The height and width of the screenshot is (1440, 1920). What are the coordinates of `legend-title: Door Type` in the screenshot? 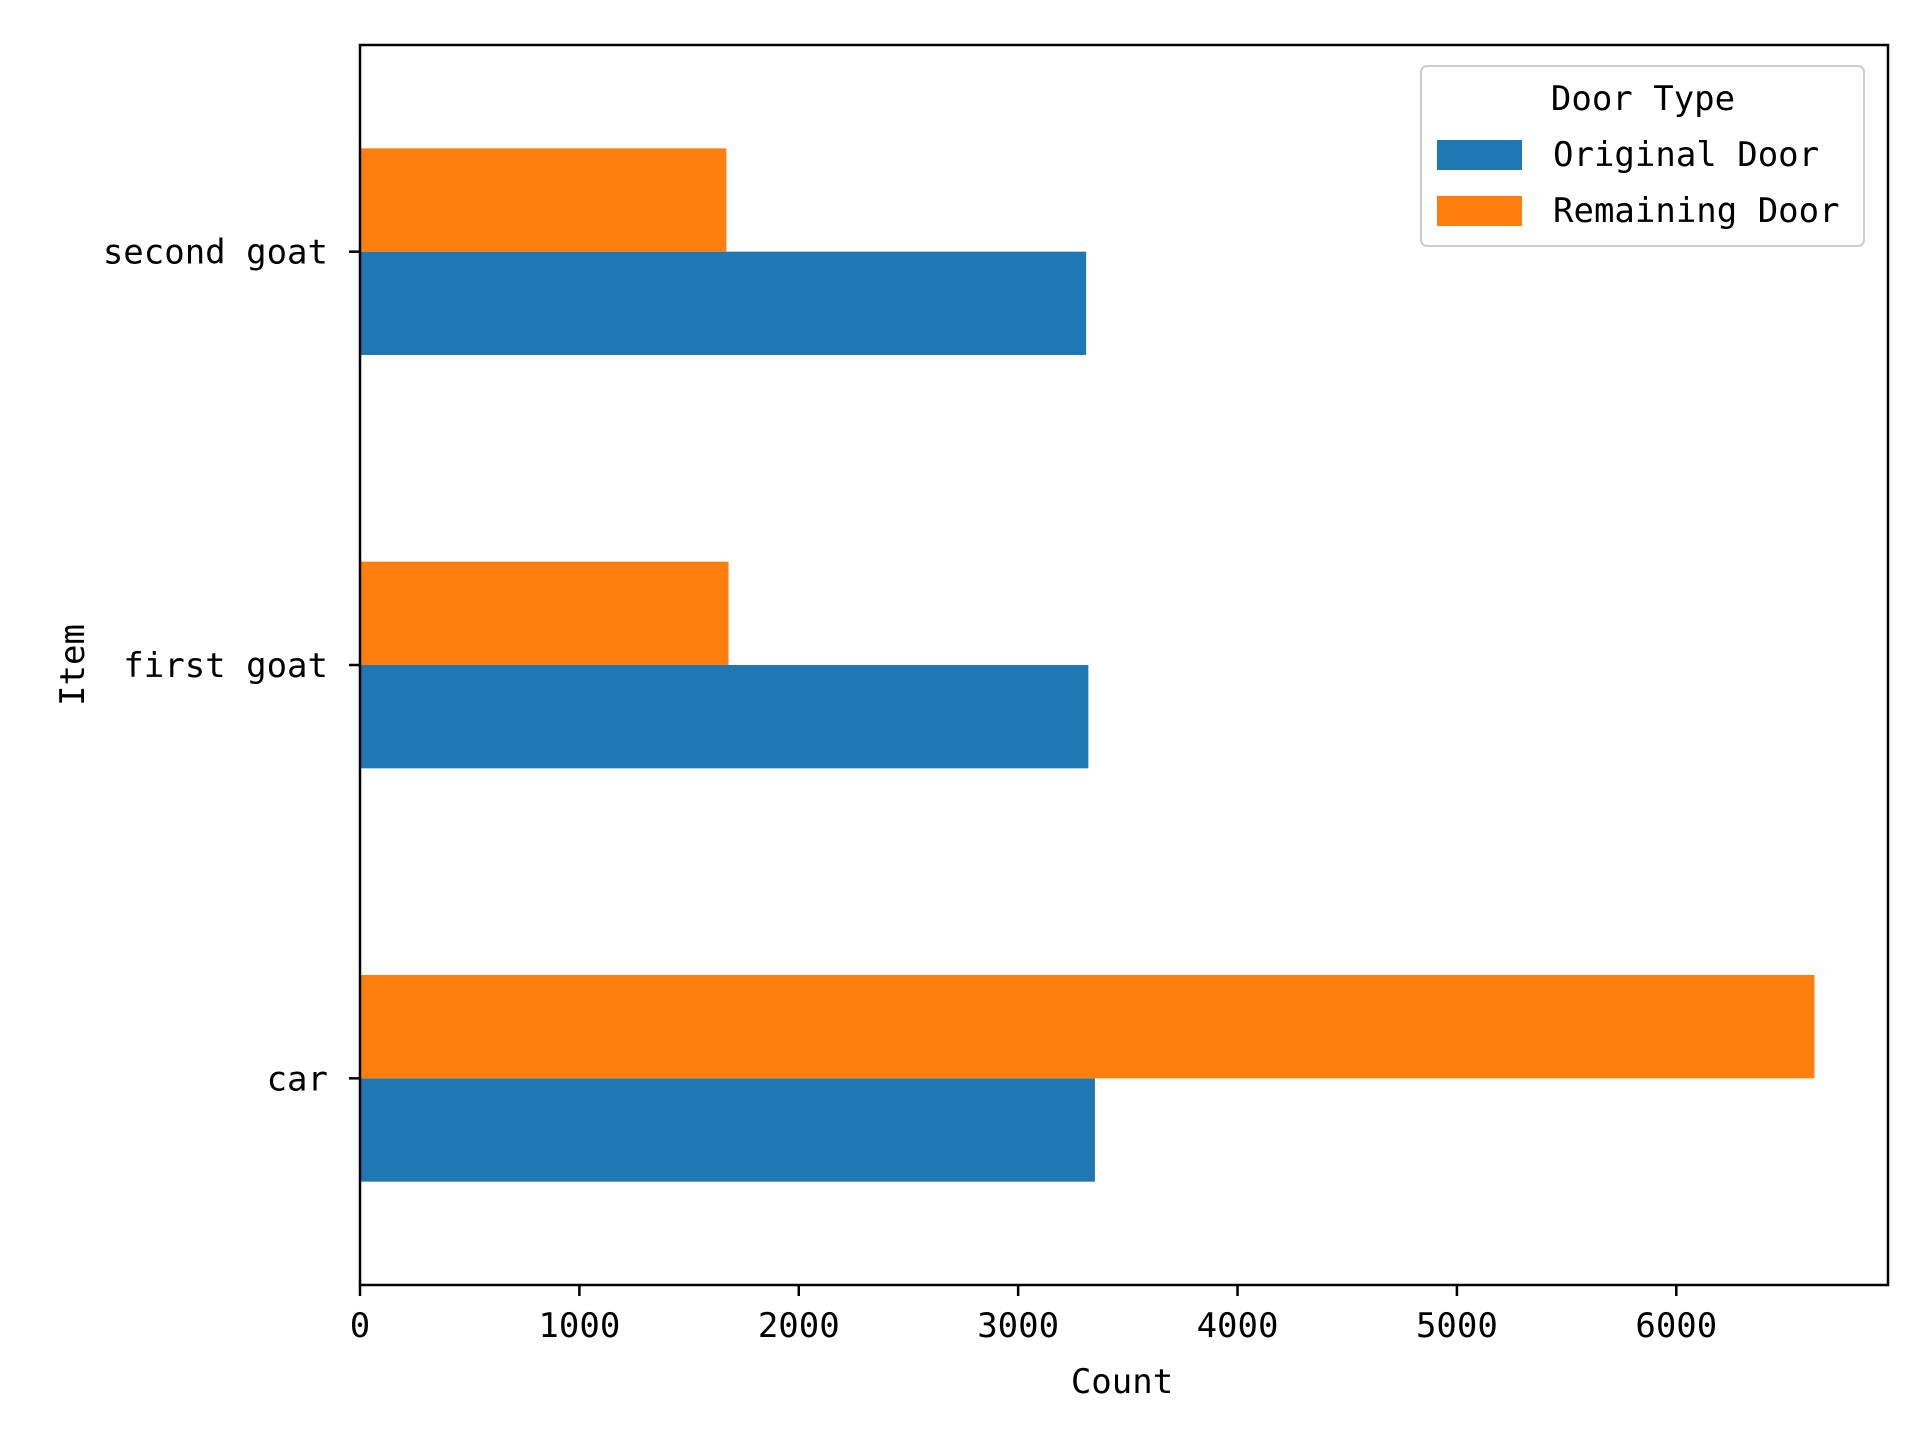 It's located at (1643, 99).